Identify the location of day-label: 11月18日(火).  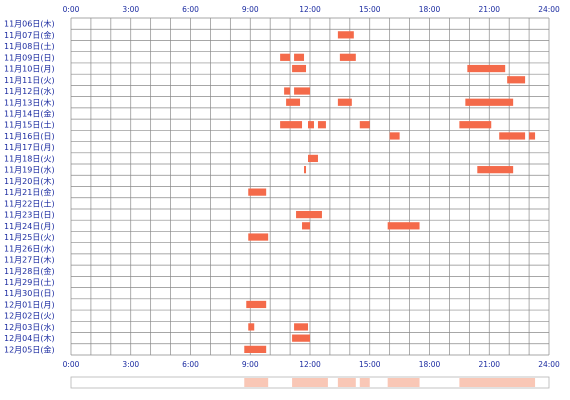
(29, 158).